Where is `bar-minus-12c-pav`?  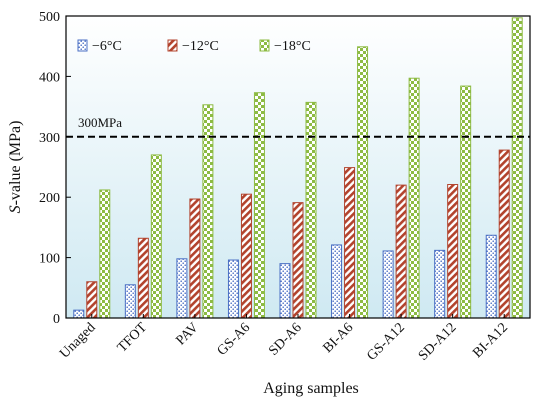 bar-minus-12c-pav is located at coordinates (195, 258).